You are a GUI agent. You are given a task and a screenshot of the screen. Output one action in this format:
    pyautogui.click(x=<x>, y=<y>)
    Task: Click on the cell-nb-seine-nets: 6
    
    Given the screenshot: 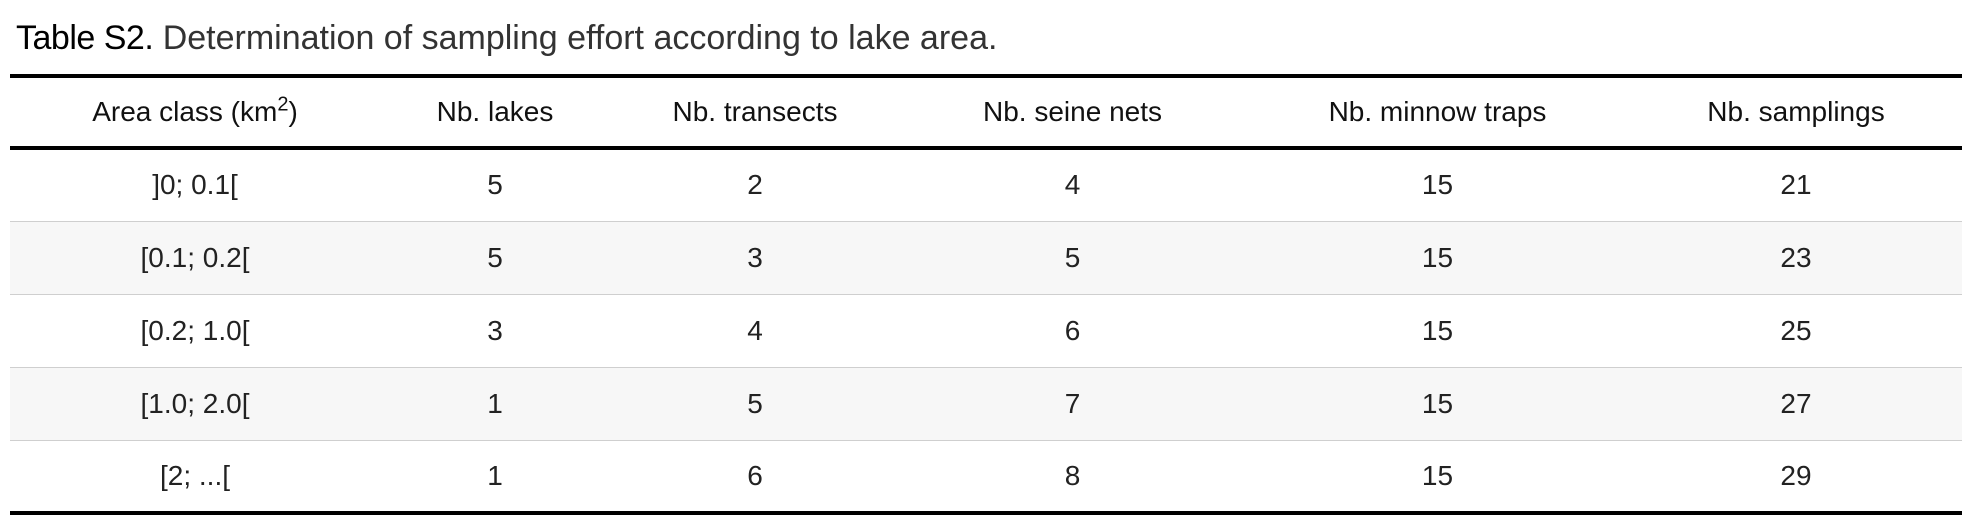 What is the action you would take?
    pyautogui.click(x=1072, y=331)
    